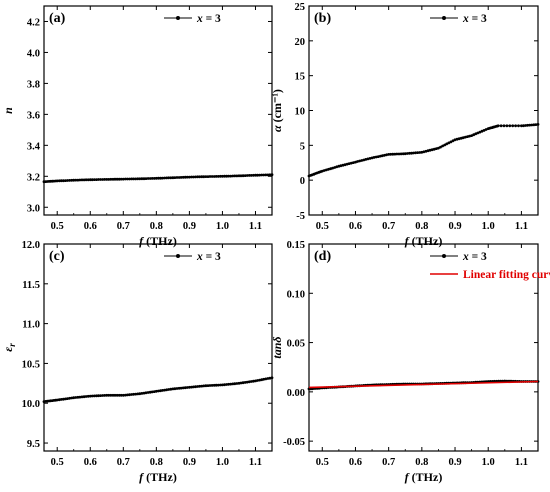 The width and height of the screenshot is (550, 492). I want to click on x-axis-label-symbol: f, so click(408, 477).